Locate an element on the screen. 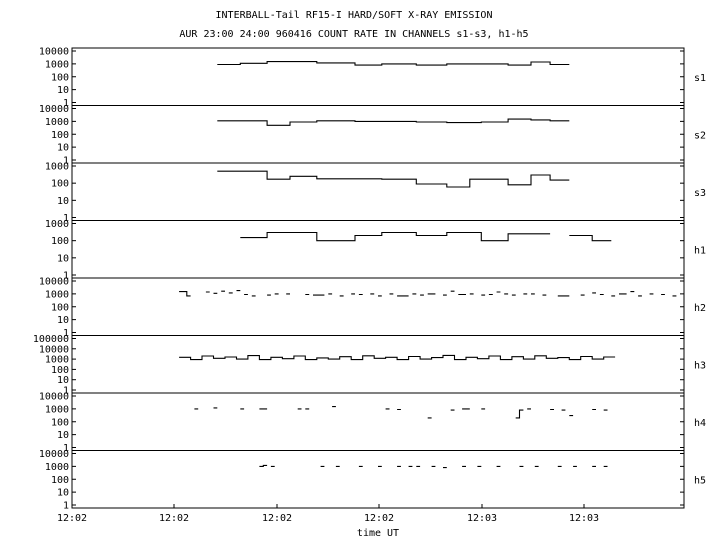  series-line-h2 is located at coordinates (428, 293).